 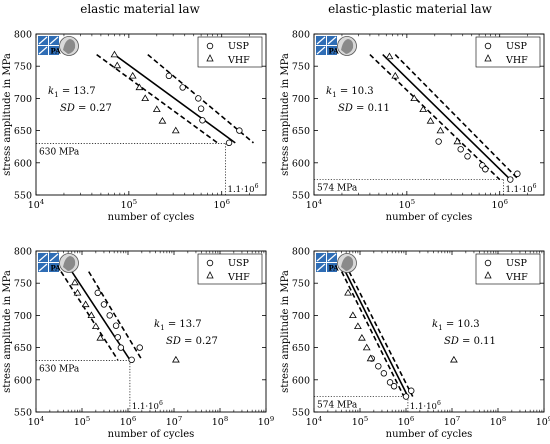 What do you see at coordinates (239, 263) in the screenshot?
I see `legend-label-usp: USP` at bounding box center [239, 263].